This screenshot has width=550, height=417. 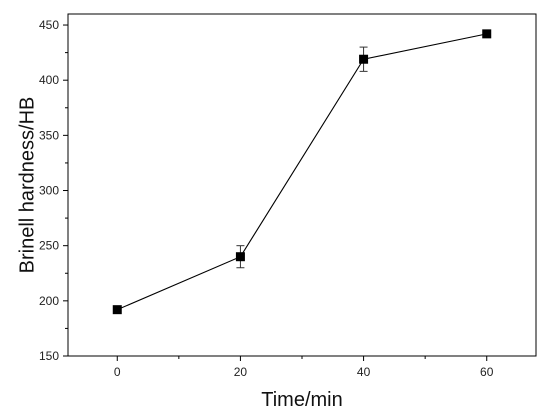 I want to click on x-axis-title: Time/min, so click(x=301, y=400).